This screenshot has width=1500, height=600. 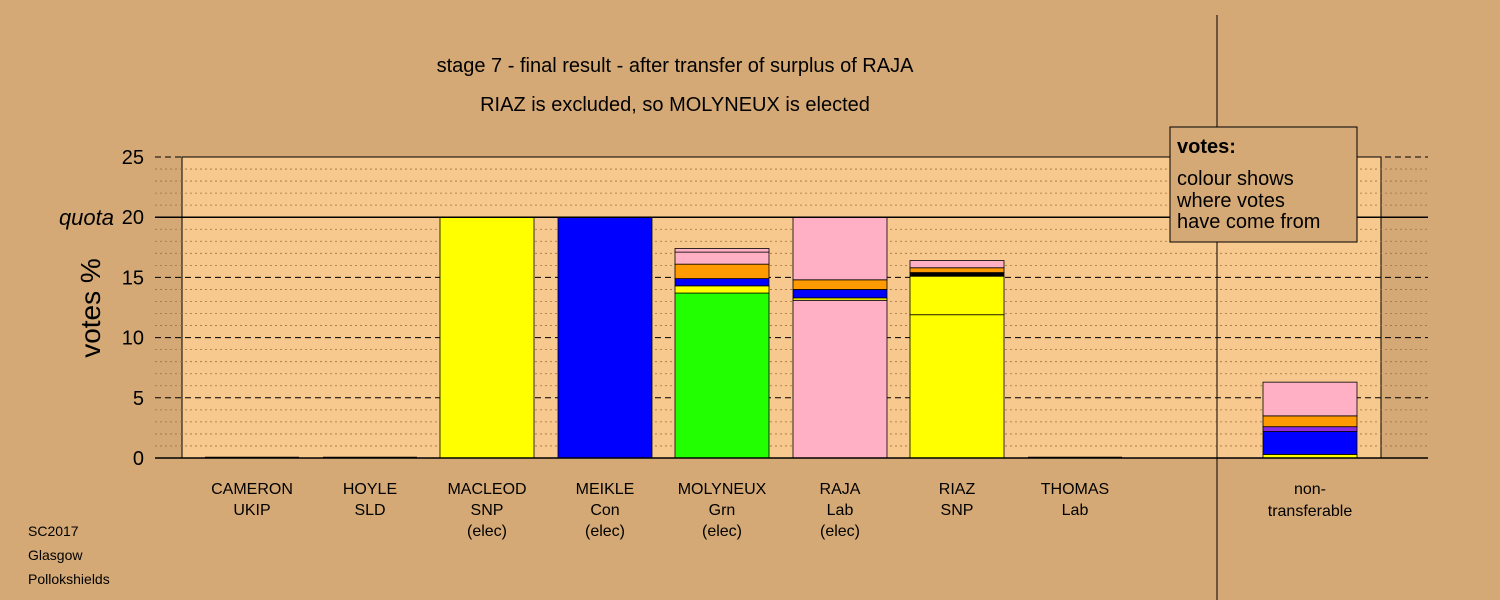 I want to click on category-label-riaz: SNP, so click(x=957, y=510).